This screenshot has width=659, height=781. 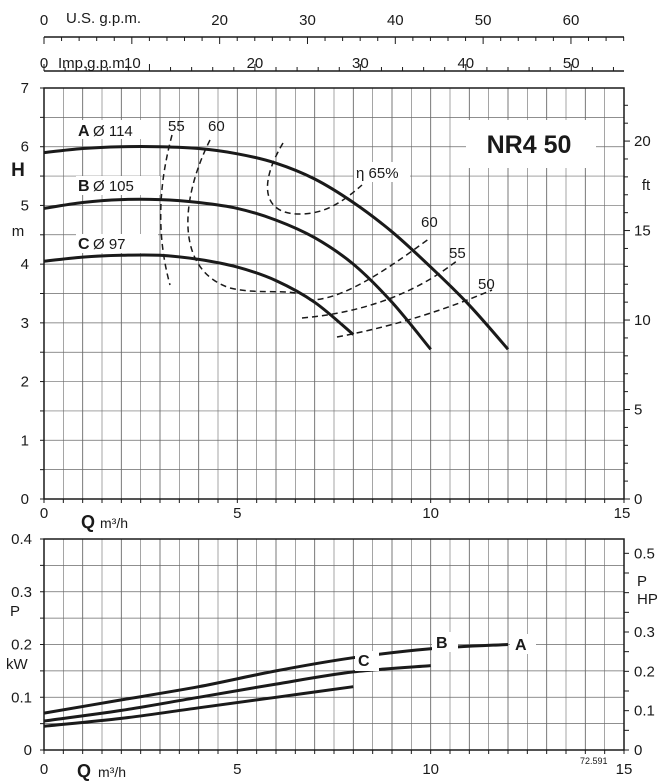 I want to click on efficiency-label-65: η 65%, so click(x=377, y=173).